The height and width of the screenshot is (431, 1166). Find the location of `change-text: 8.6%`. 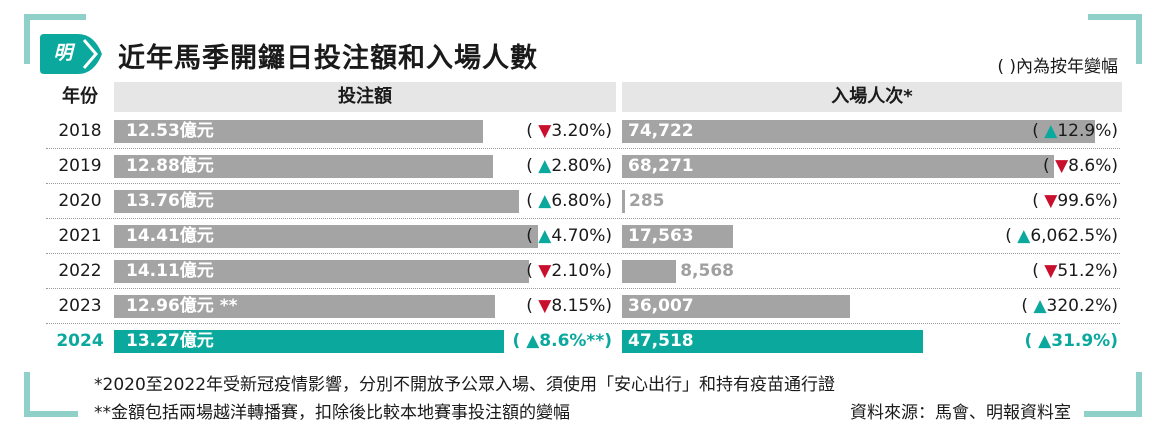

change-text: 8.6% is located at coordinates (1090, 166).